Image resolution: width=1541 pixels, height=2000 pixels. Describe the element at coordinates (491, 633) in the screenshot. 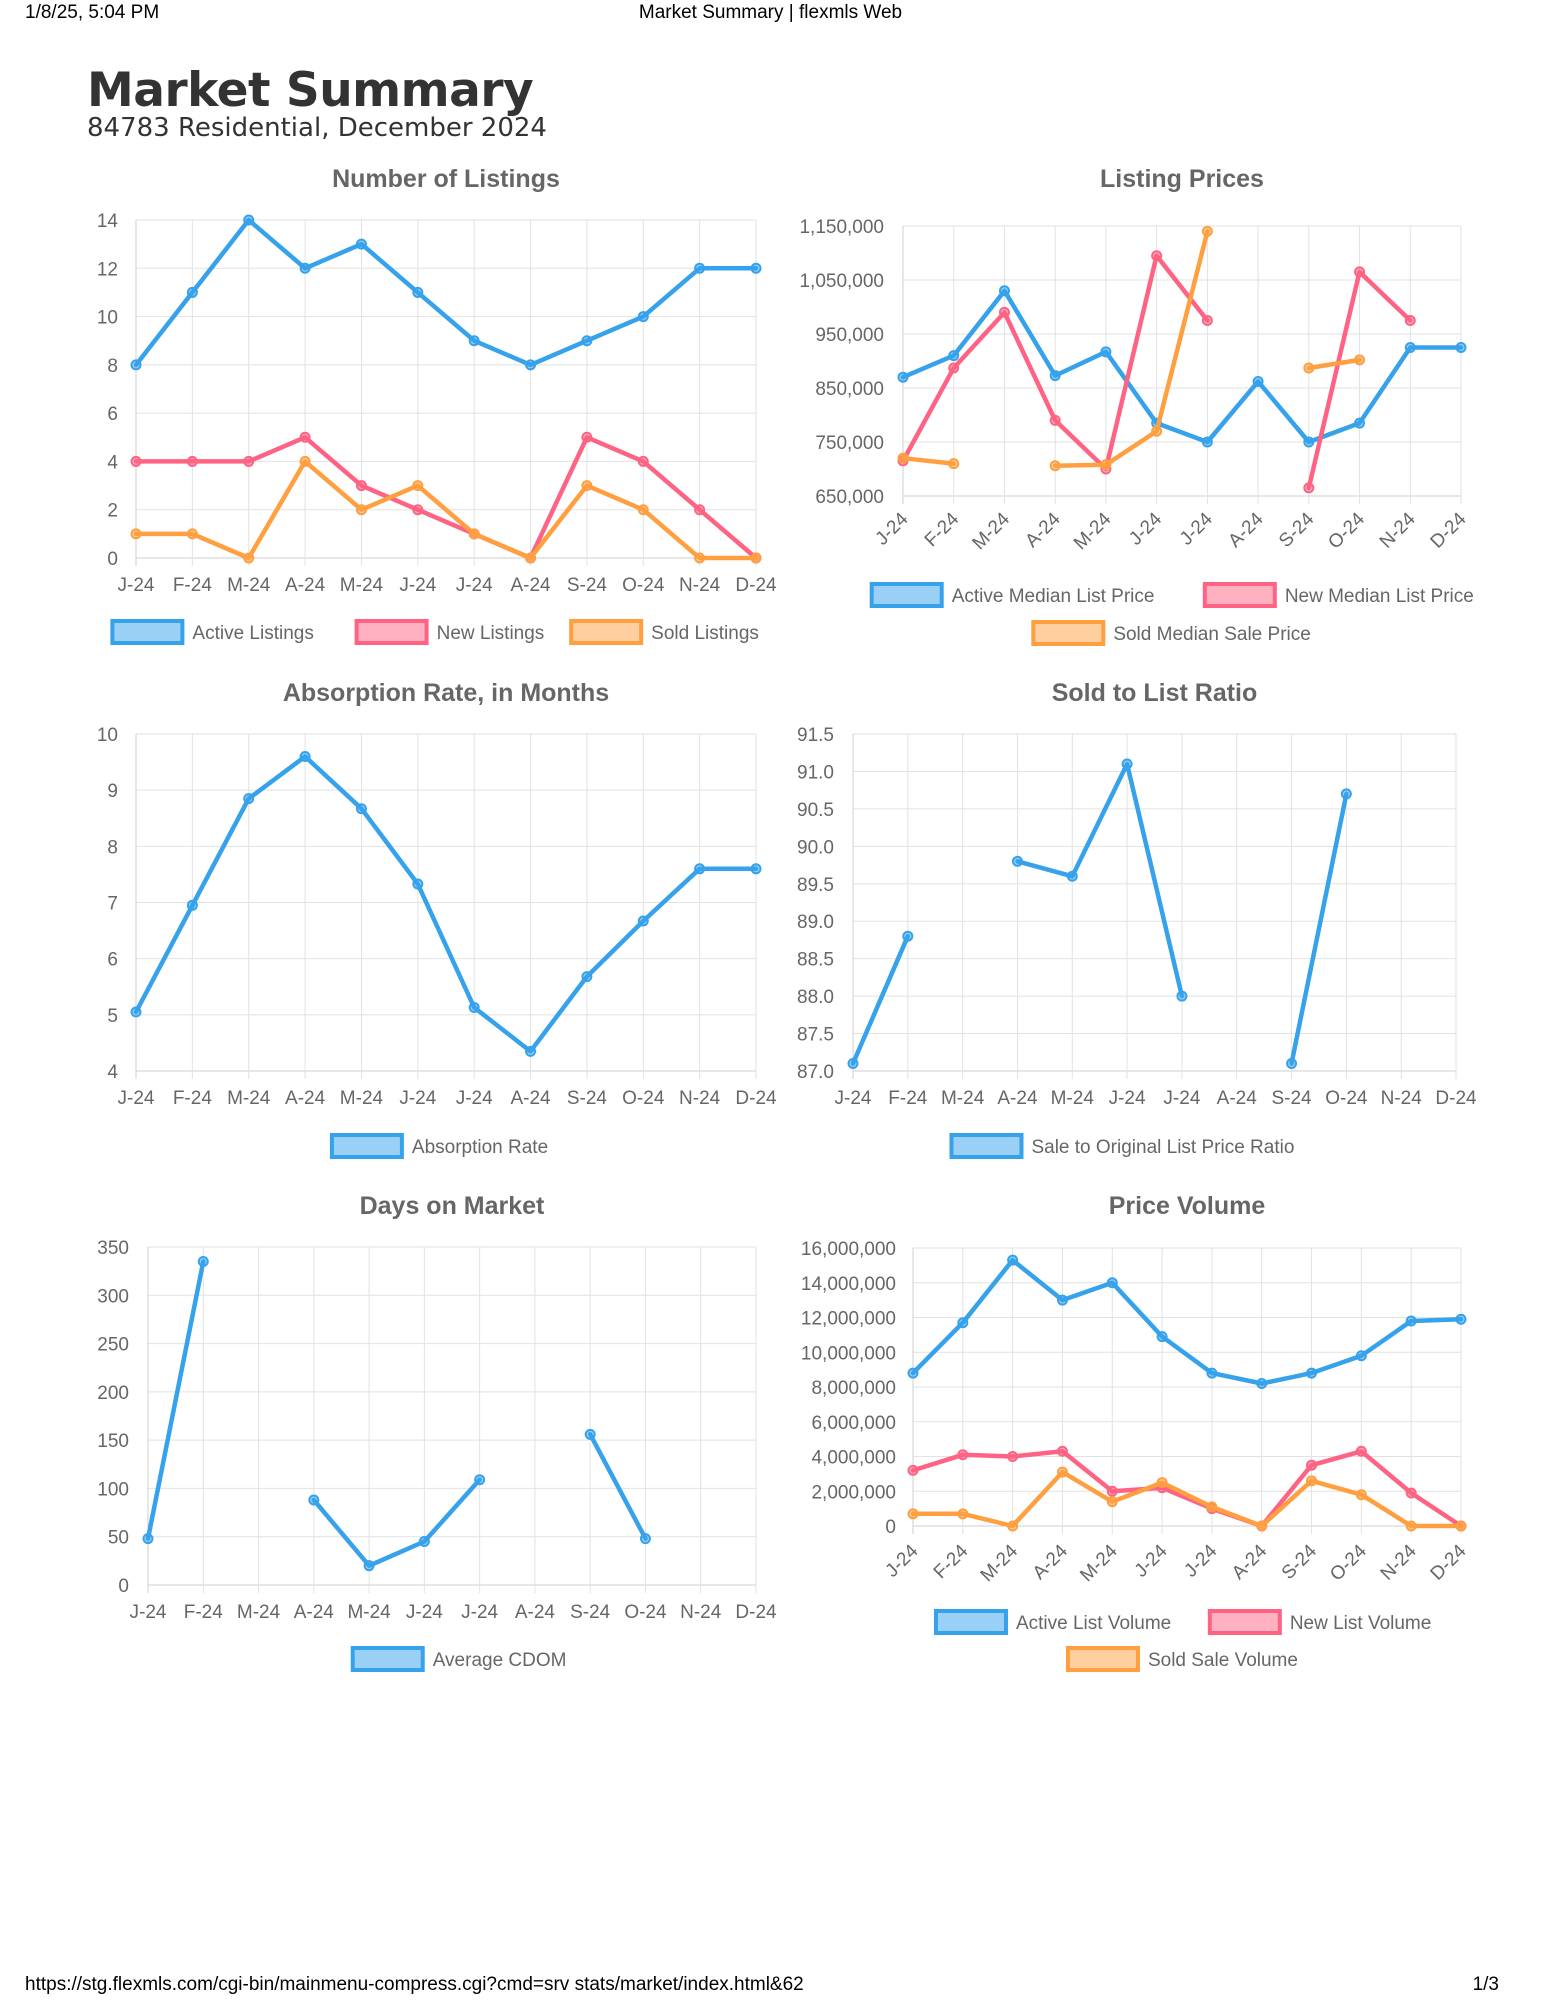

I see `legend-label: New Listings` at that location.